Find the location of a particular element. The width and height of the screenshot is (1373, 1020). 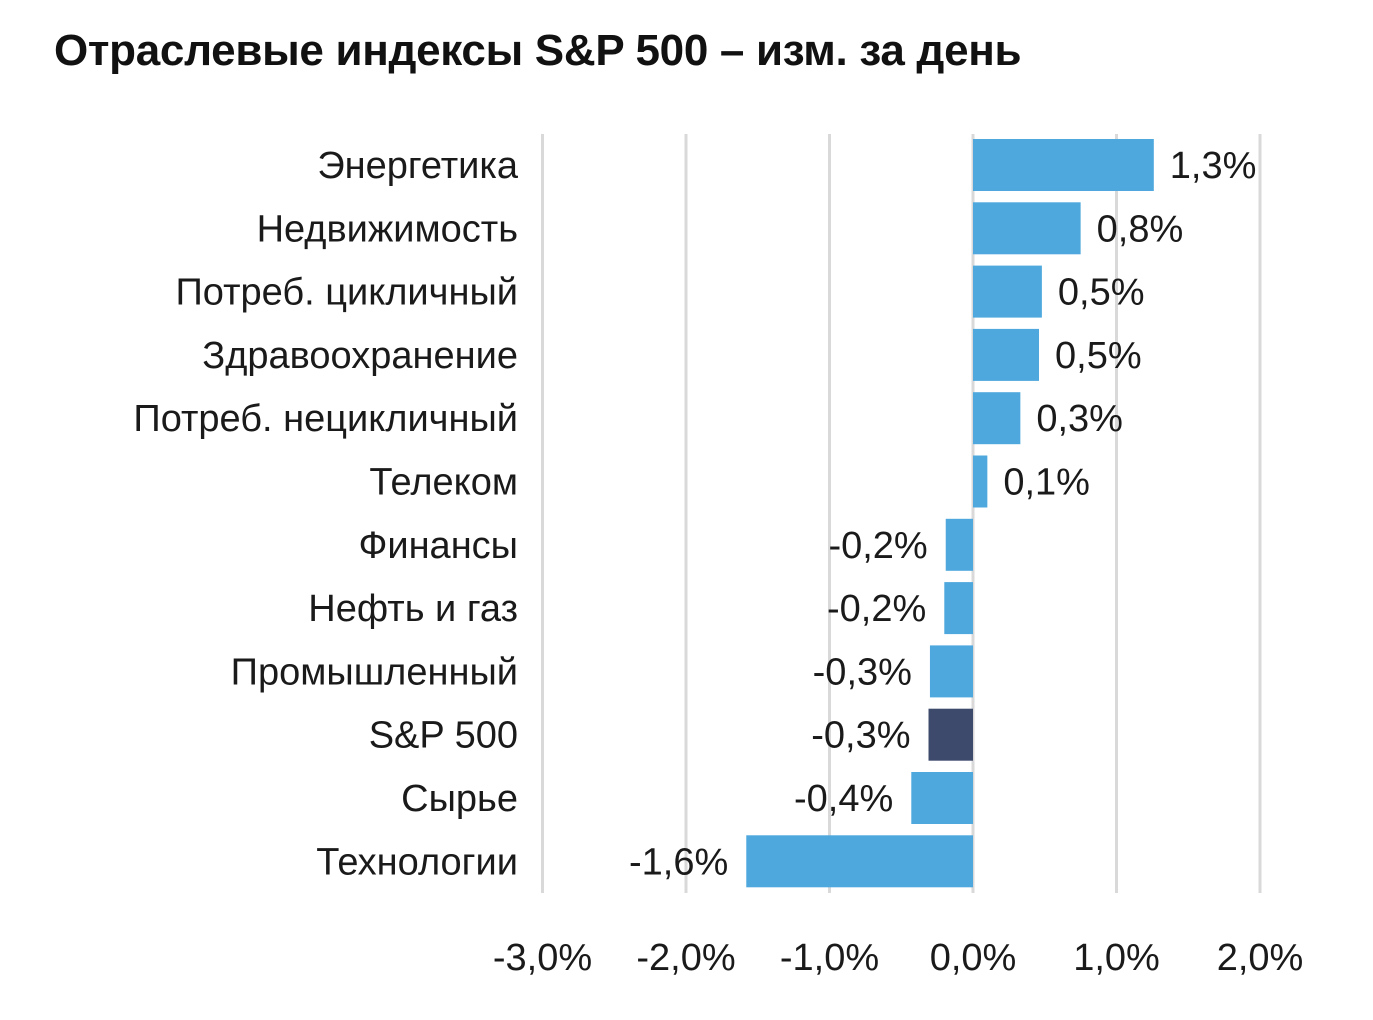

data-label: -0,4% is located at coordinates (843, 799).